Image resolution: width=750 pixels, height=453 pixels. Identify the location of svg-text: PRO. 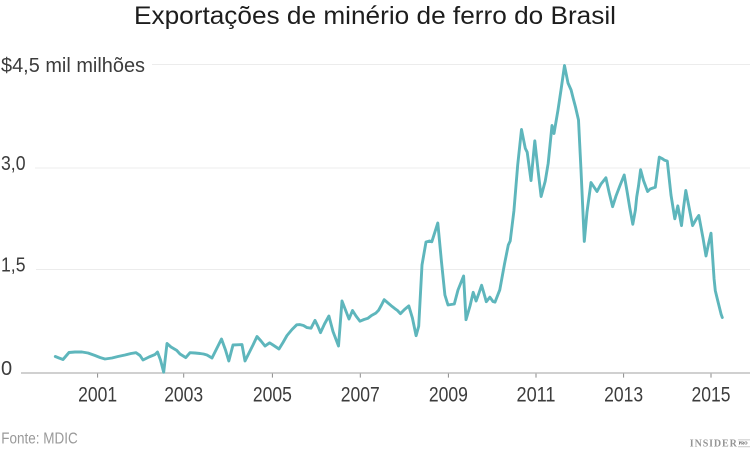
(744, 443).